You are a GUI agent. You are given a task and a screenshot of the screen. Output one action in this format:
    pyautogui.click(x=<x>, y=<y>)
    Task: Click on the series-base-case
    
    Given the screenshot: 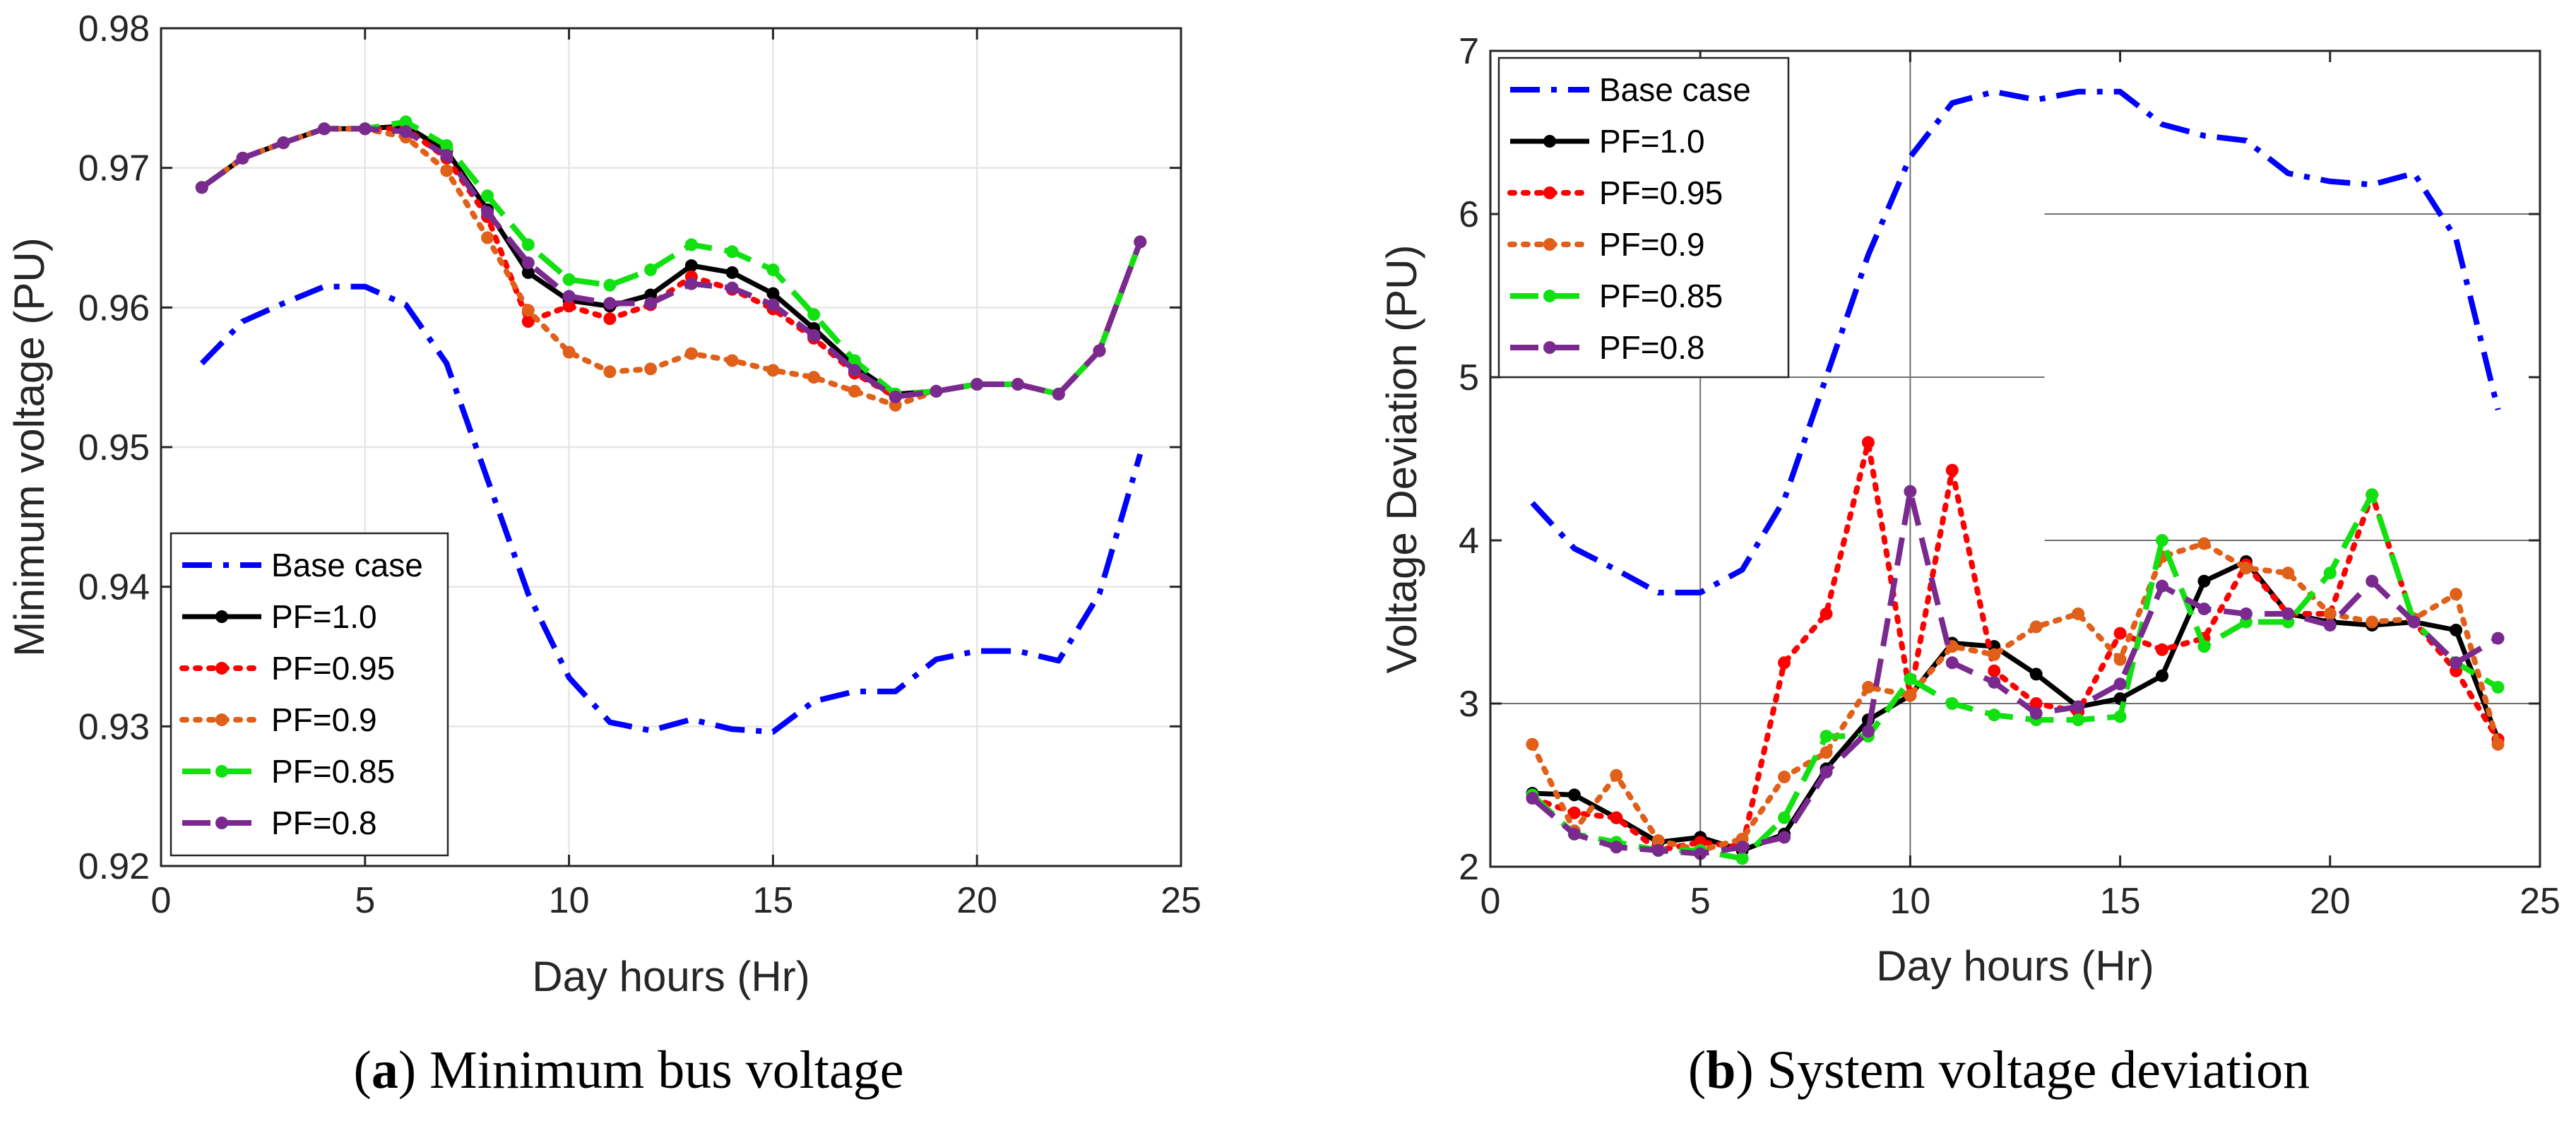 What is the action you would take?
    pyautogui.click(x=671, y=509)
    